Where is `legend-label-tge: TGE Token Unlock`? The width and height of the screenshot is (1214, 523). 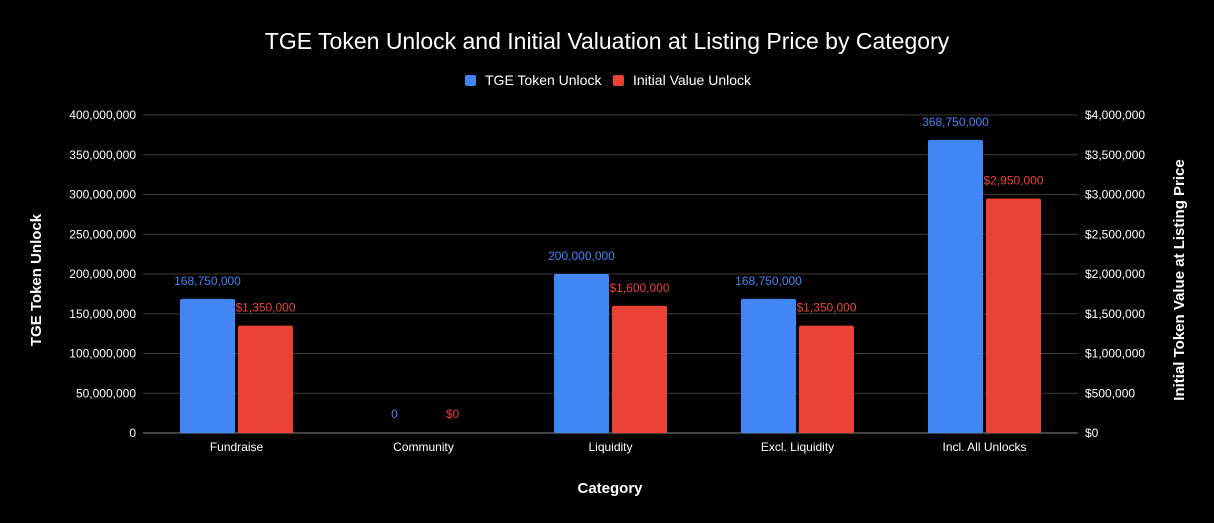
legend-label-tge: TGE Token Unlock is located at coordinates (543, 80).